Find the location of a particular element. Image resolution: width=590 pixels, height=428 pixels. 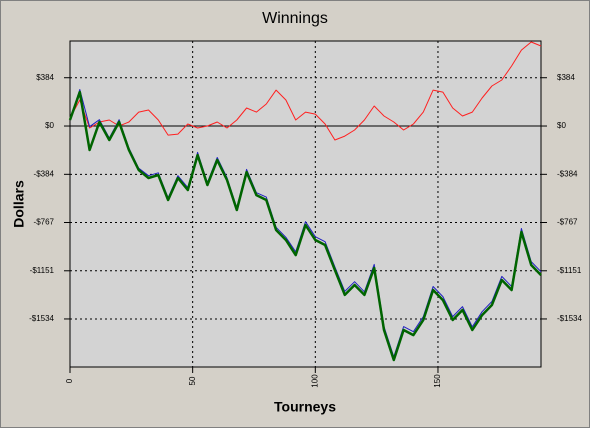

x-tick-label: 50 is located at coordinates (192, 380).